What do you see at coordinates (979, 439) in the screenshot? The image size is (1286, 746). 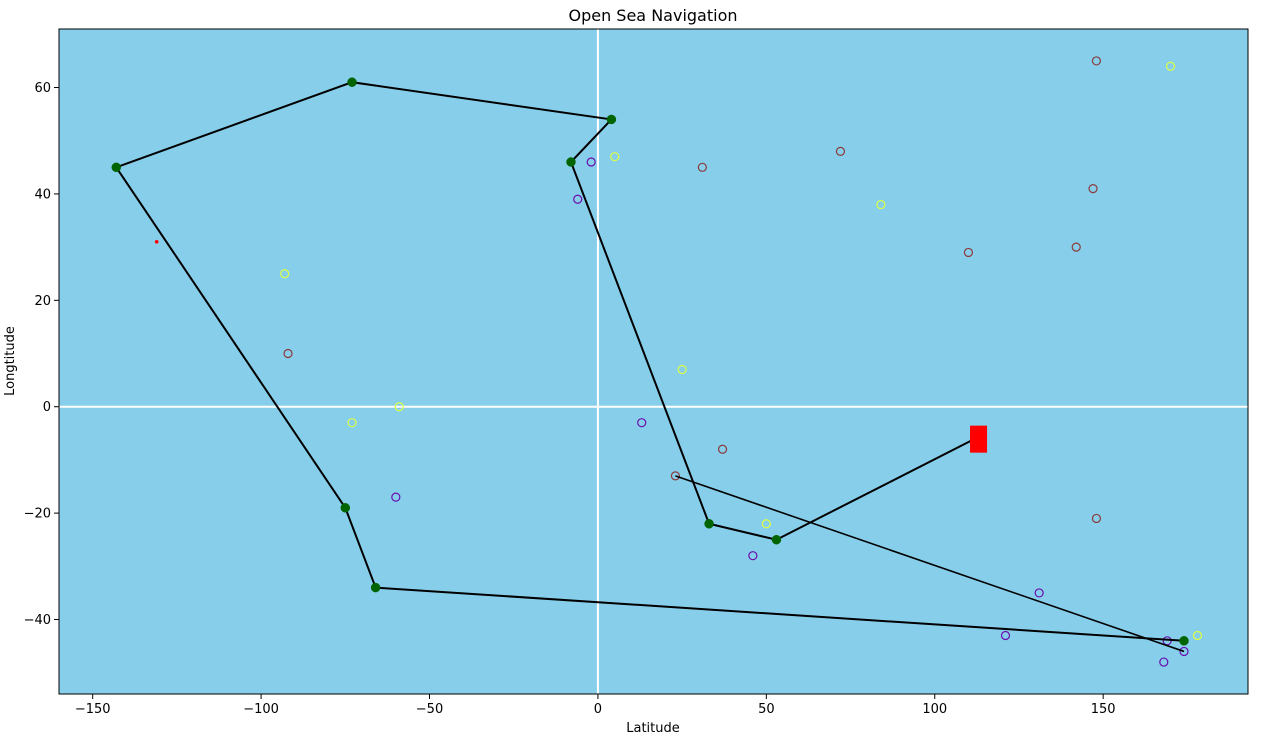 I see `destination-marker` at bounding box center [979, 439].